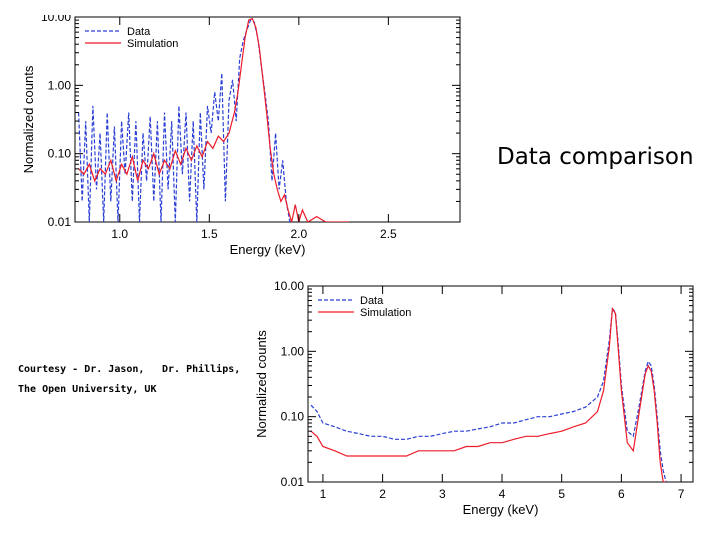 The height and width of the screenshot is (540, 720). Describe the element at coordinates (298, 234) in the screenshot. I see `top-xtick-label: 2.0` at that location.